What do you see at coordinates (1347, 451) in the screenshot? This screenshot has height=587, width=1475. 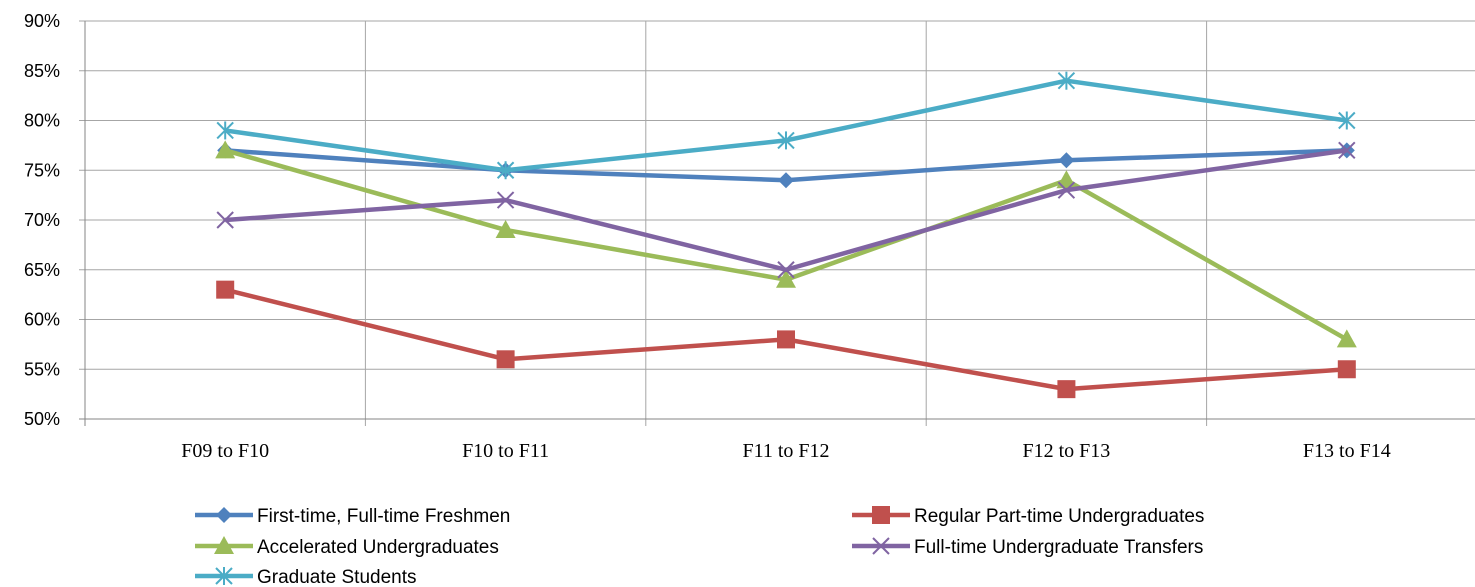 I see `x-tick-label: F13 to F14` at bounding box center [1347, 451].